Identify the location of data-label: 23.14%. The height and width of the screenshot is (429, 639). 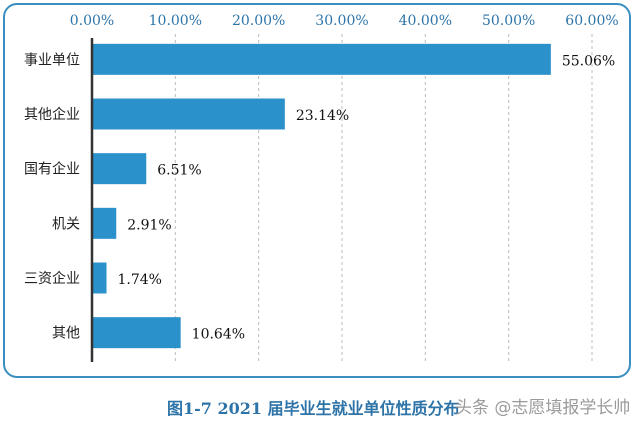
(322, 116).